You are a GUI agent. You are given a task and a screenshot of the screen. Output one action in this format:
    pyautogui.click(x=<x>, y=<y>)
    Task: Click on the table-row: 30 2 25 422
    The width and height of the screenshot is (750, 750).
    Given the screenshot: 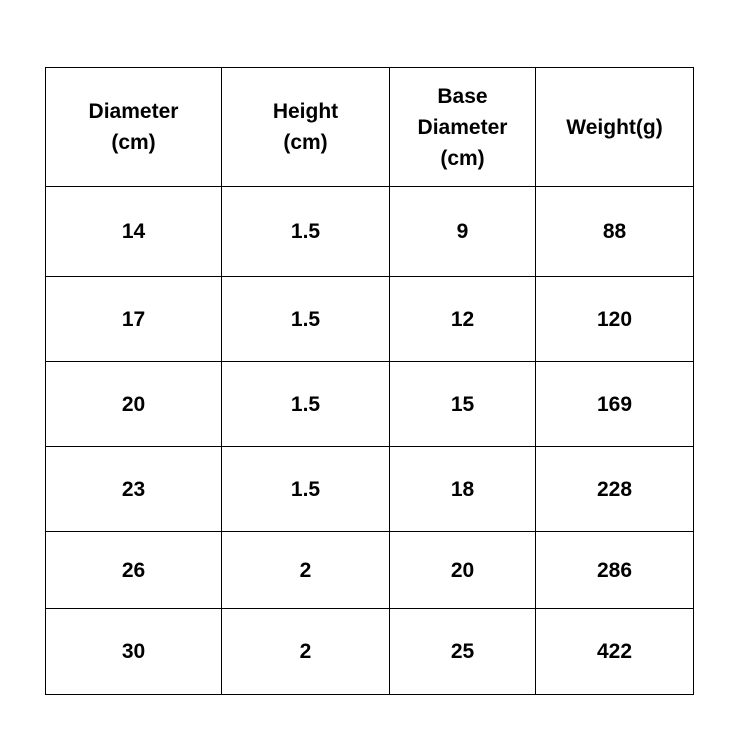 What is the action you would take?
    pyautogui.click(x=369, y=651)
    